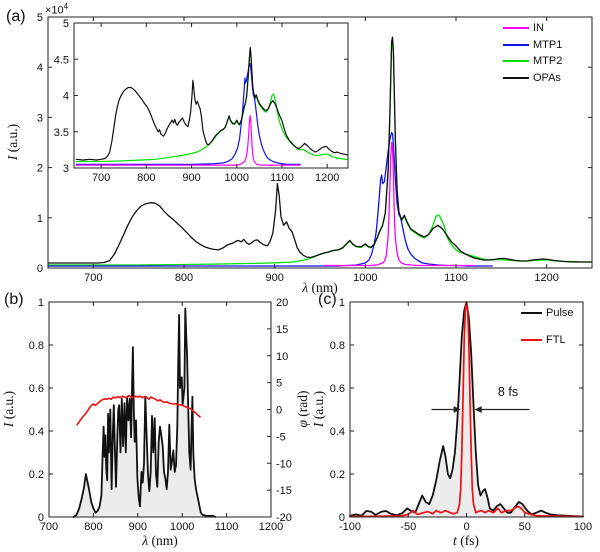 The height and width of the screenshot is (552, 600). I want to click on panel-b-ylabel-right: φ (rad), so click(302, 409).